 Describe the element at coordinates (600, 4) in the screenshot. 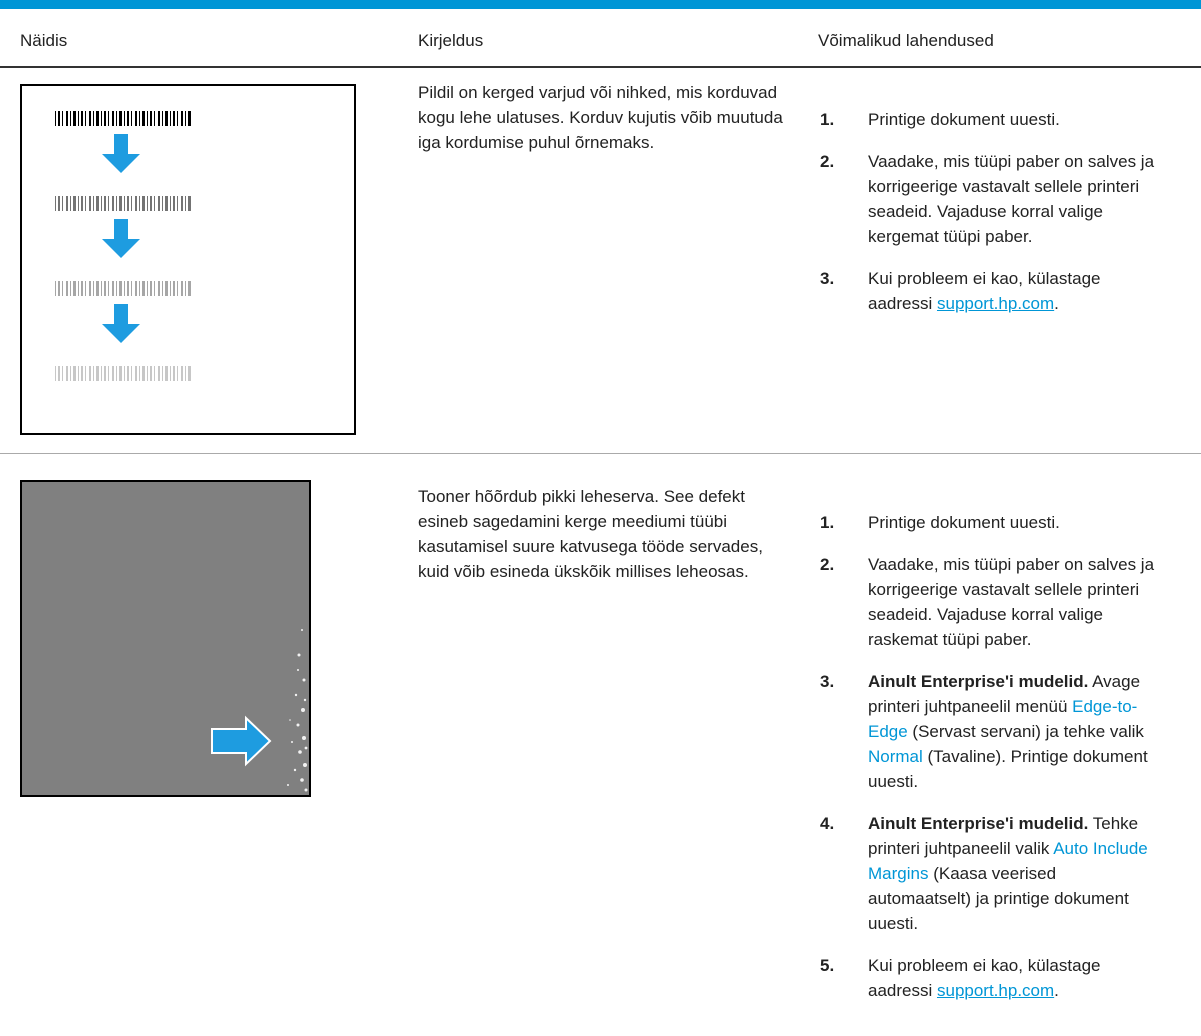

I see `top-bar` at that location.